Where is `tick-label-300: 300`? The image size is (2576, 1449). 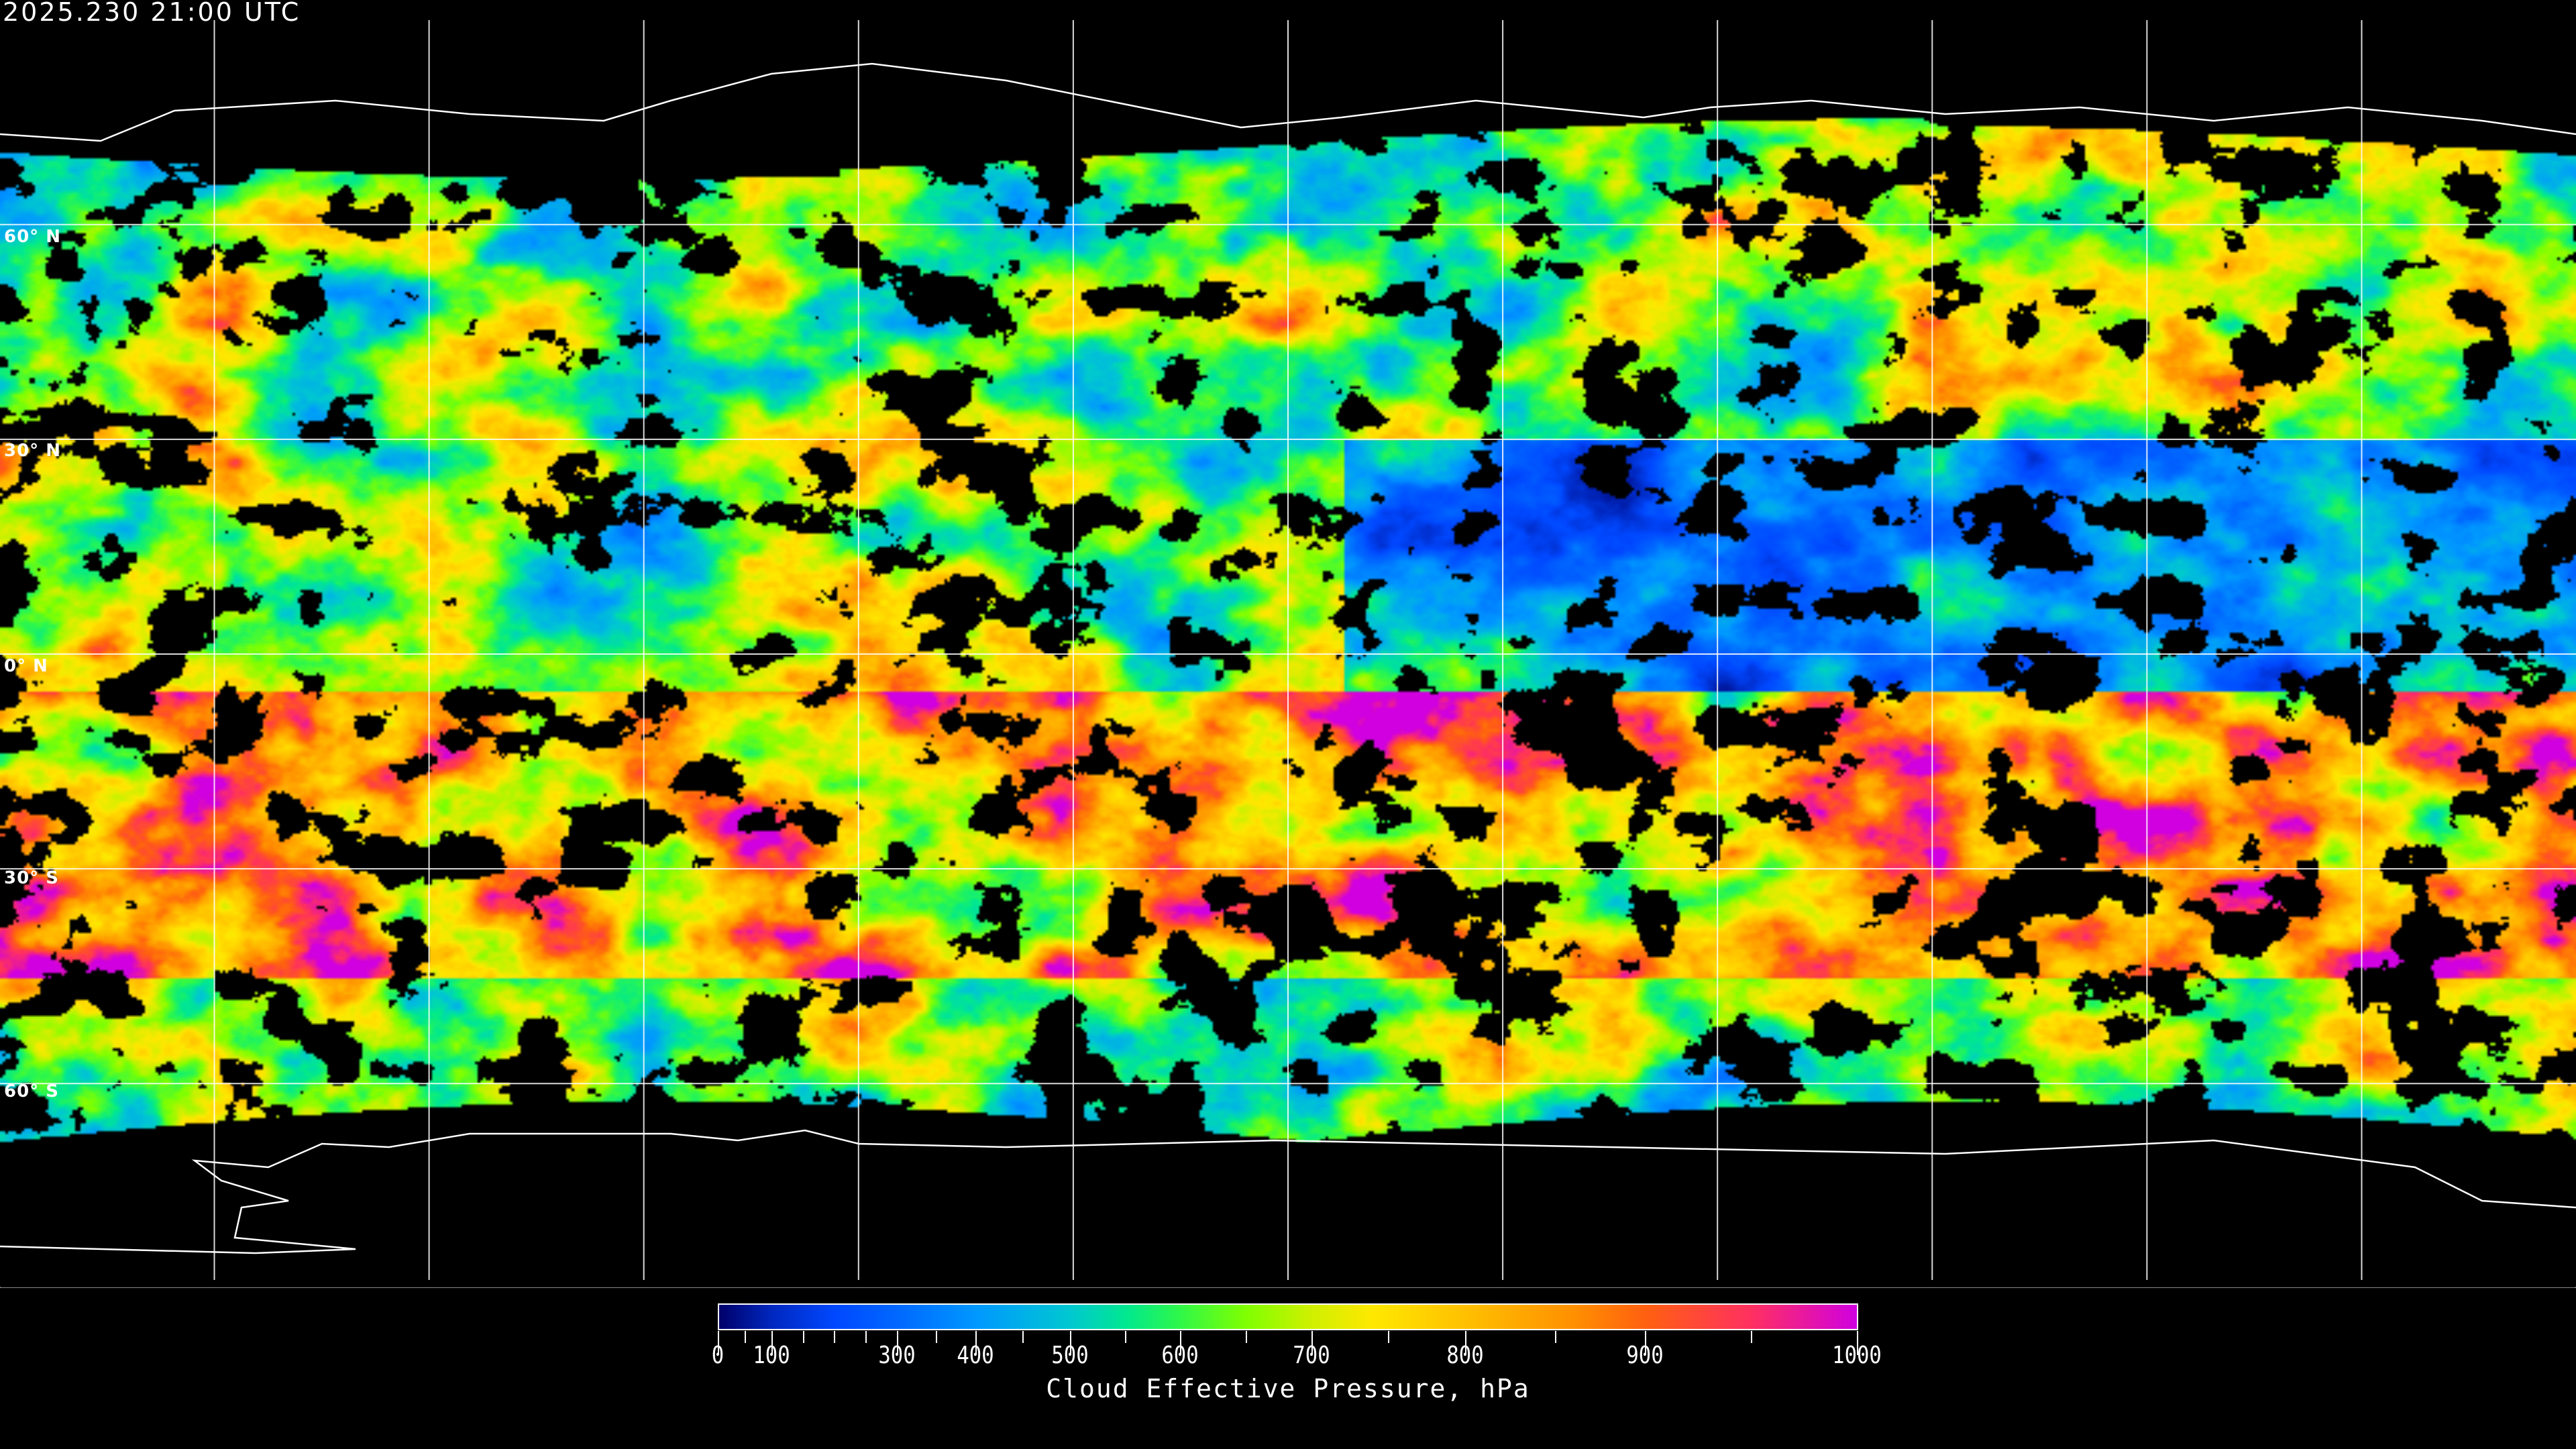
tick-label-300: 300 is located at coordinates (896, 1355).